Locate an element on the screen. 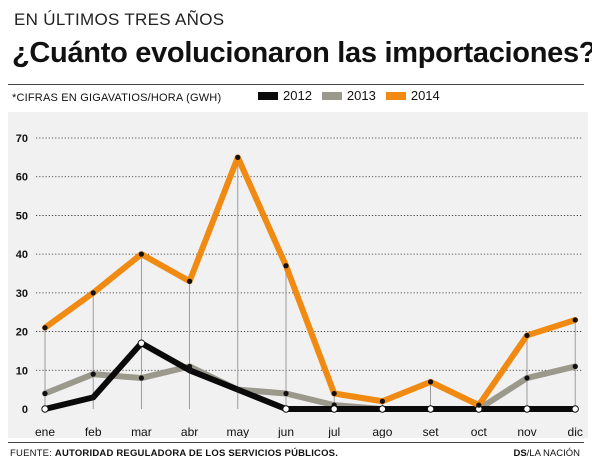 Image resolution: width=592 pixels, height=464 pixels. y-tick-label-20: 20 is located at coordinates (22, 333).